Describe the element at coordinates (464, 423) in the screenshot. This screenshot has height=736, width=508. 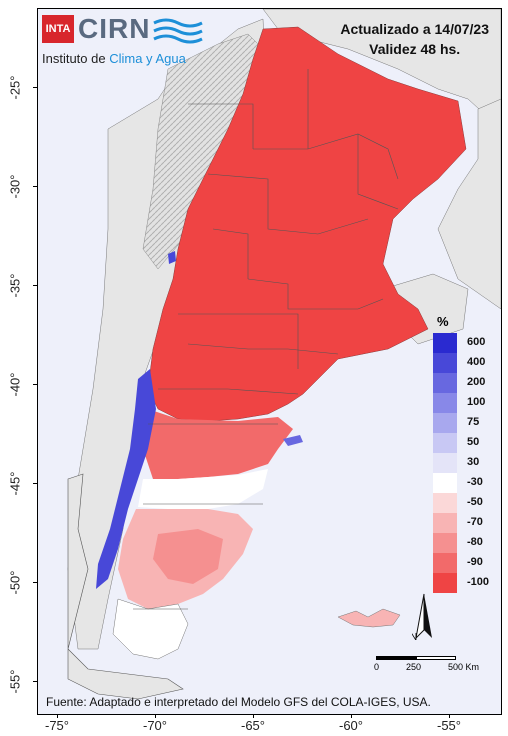
I see `legend-entry: 75` at that location.